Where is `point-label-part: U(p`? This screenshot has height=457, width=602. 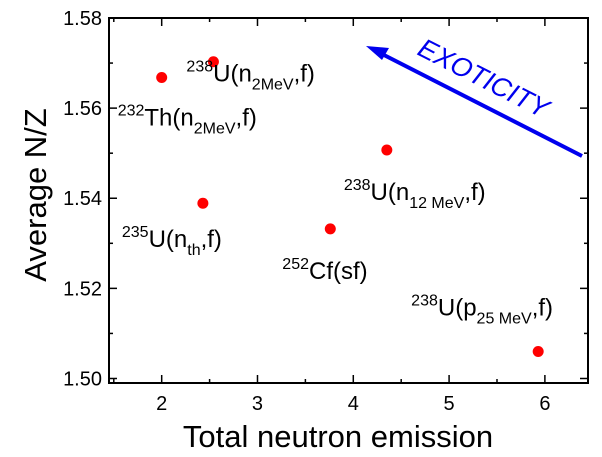 point-label-part: U(p is located at coordinates (457, 307).